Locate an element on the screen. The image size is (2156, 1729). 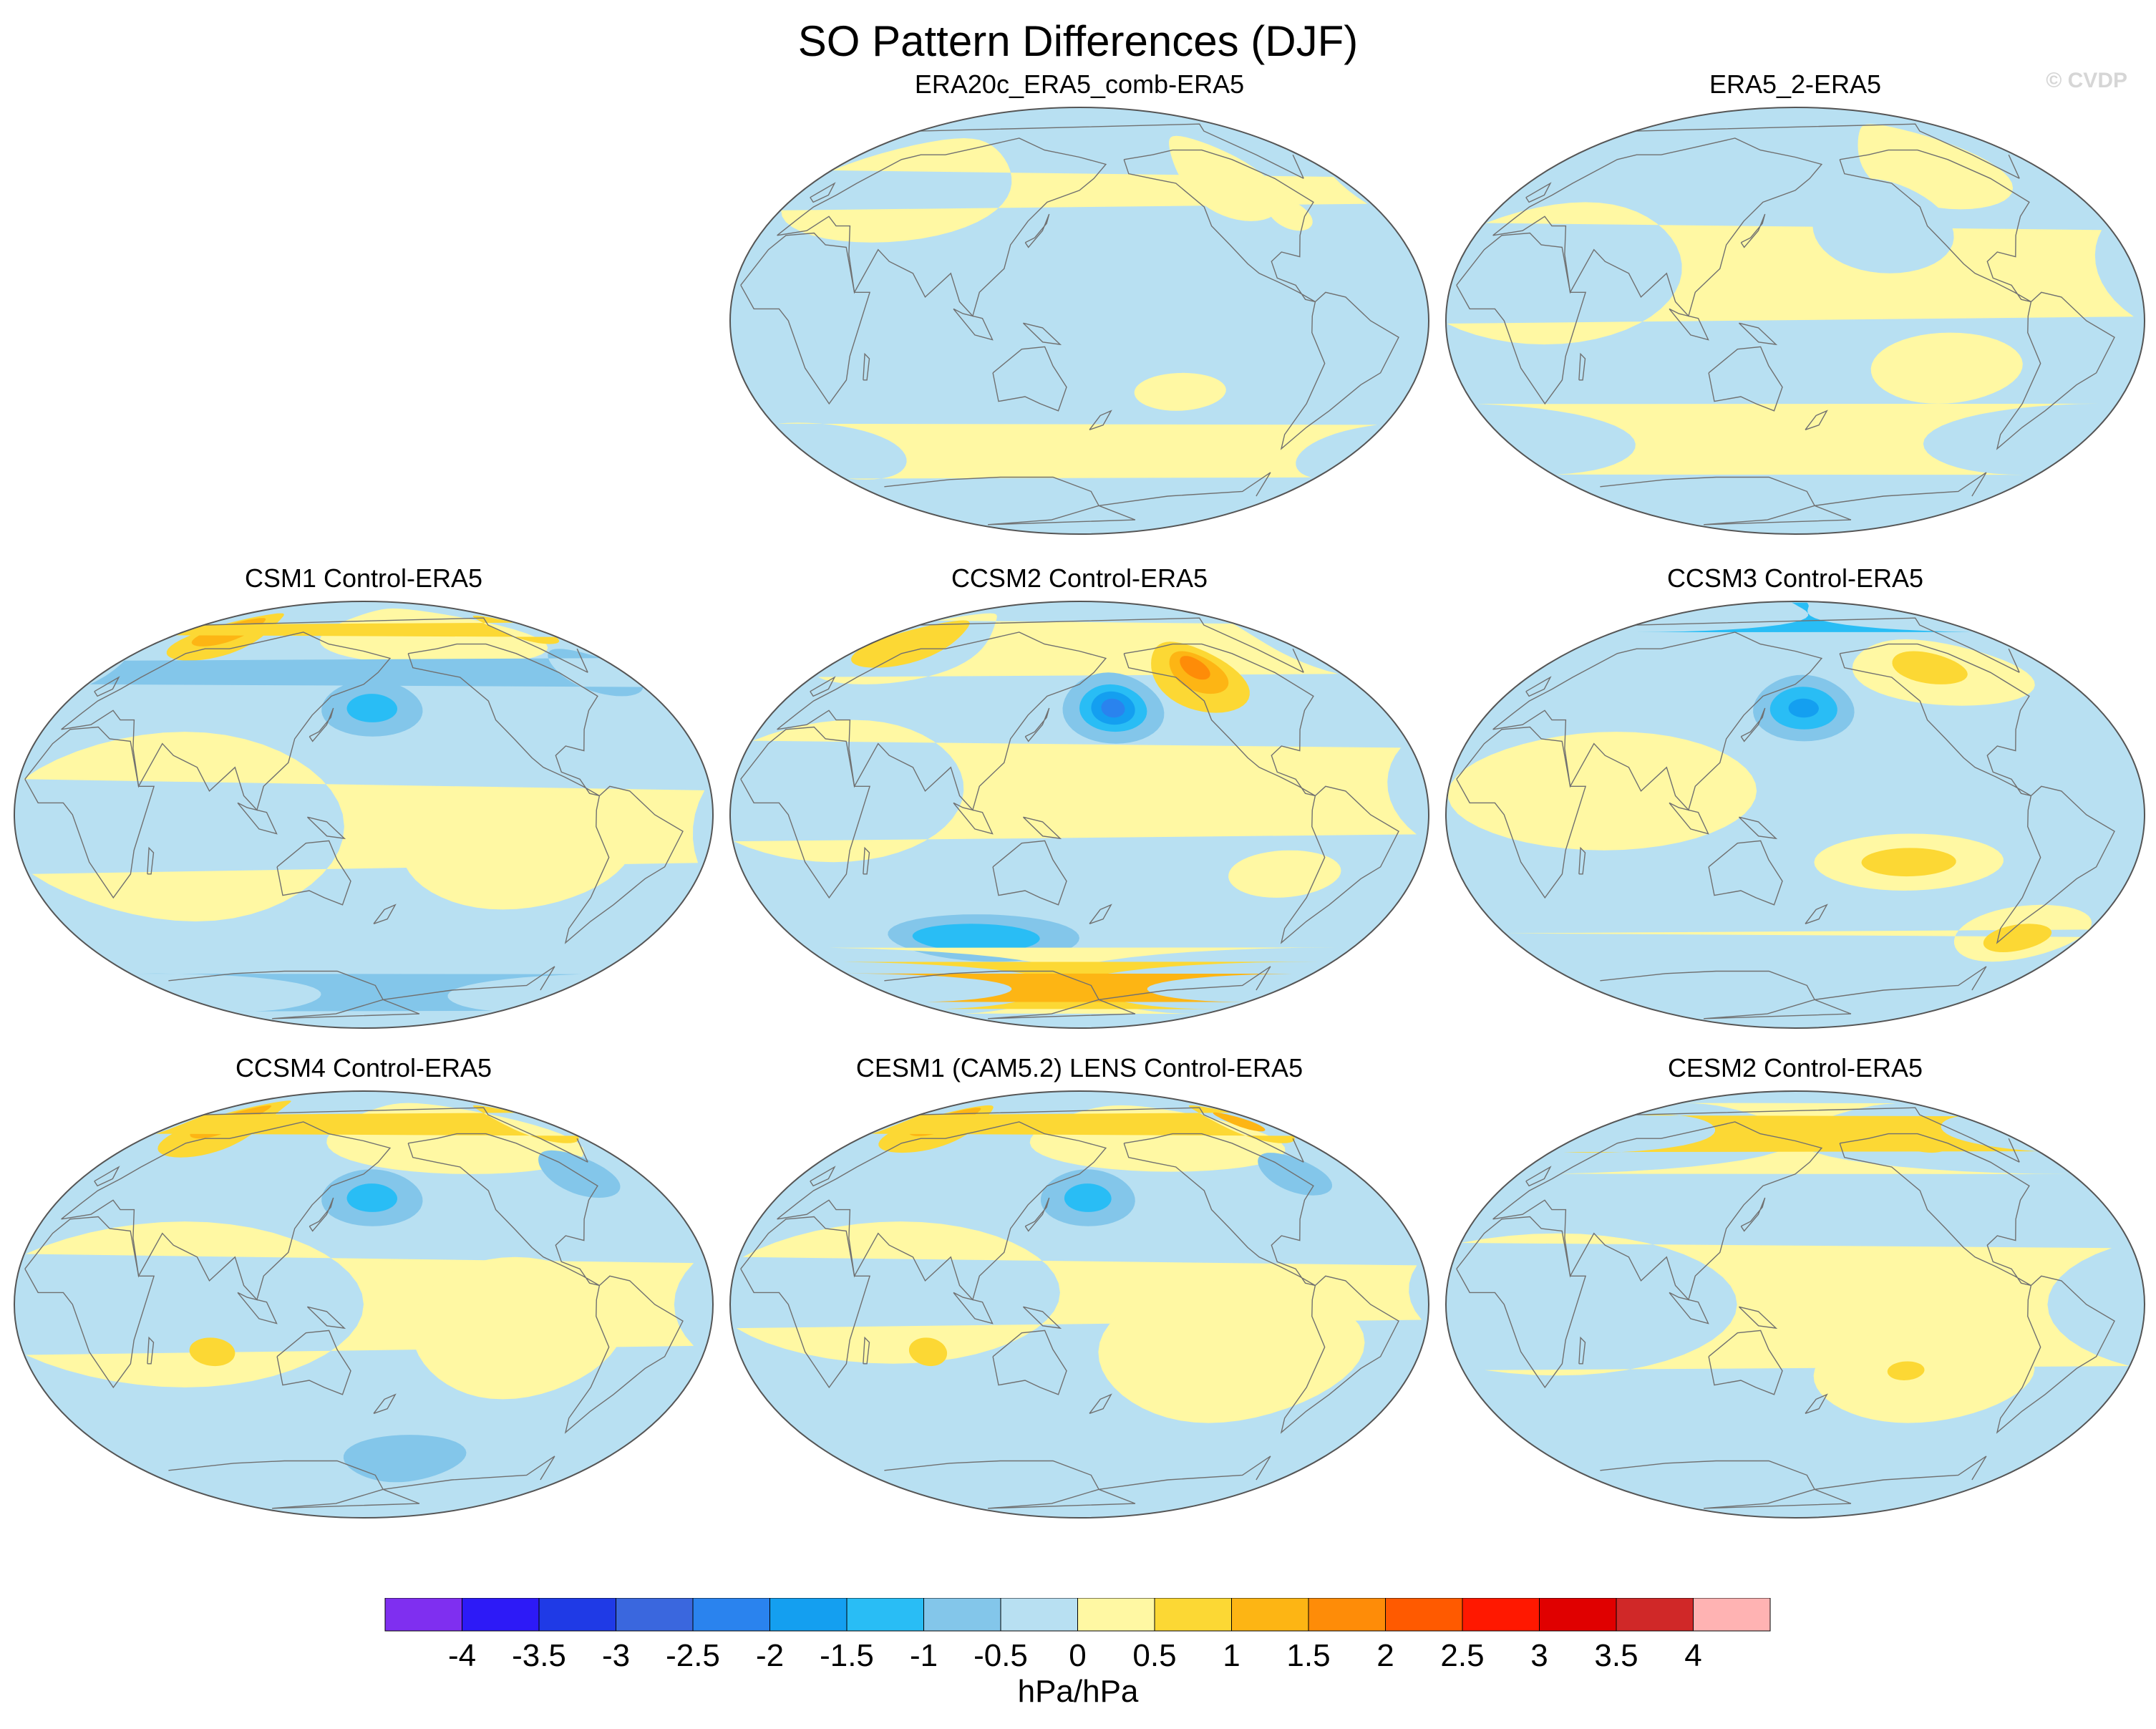
map-panel: CESM2 Control-ERA5 is located at coordinates (1795, 1285).